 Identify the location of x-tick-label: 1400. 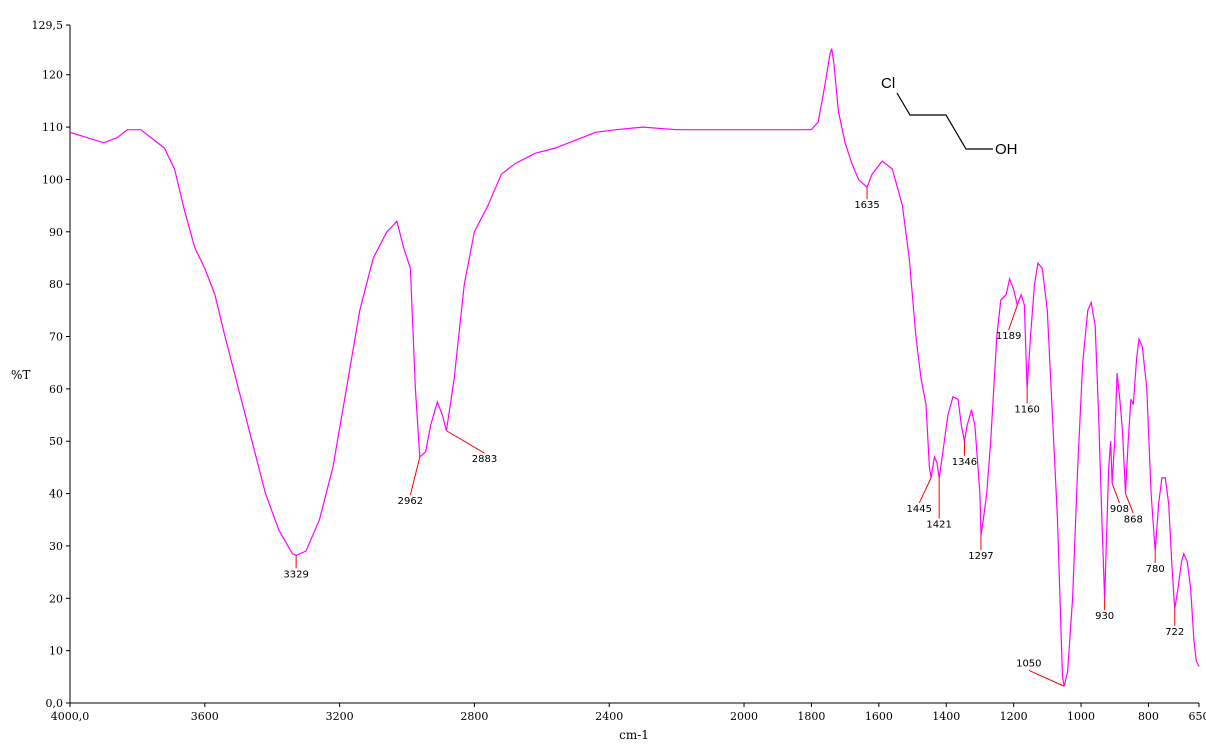
(946, 716).